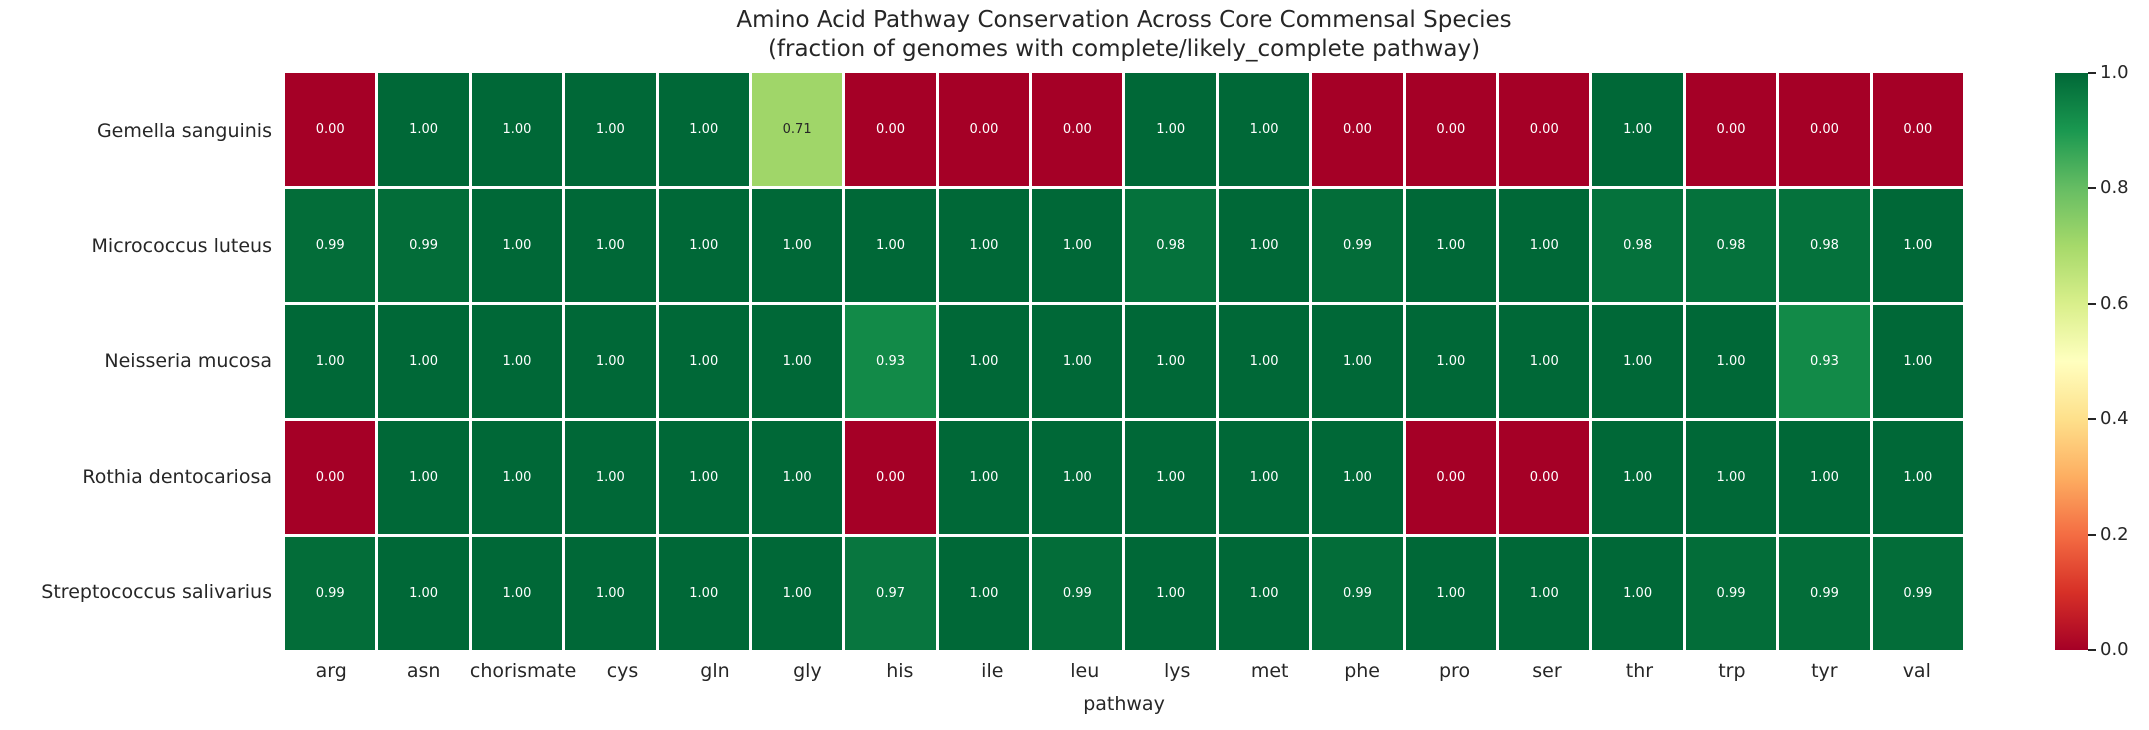  Describe the element at coordinates (1824, 671) in the screenshot. I see `x-axis-label: tyr` at that location.